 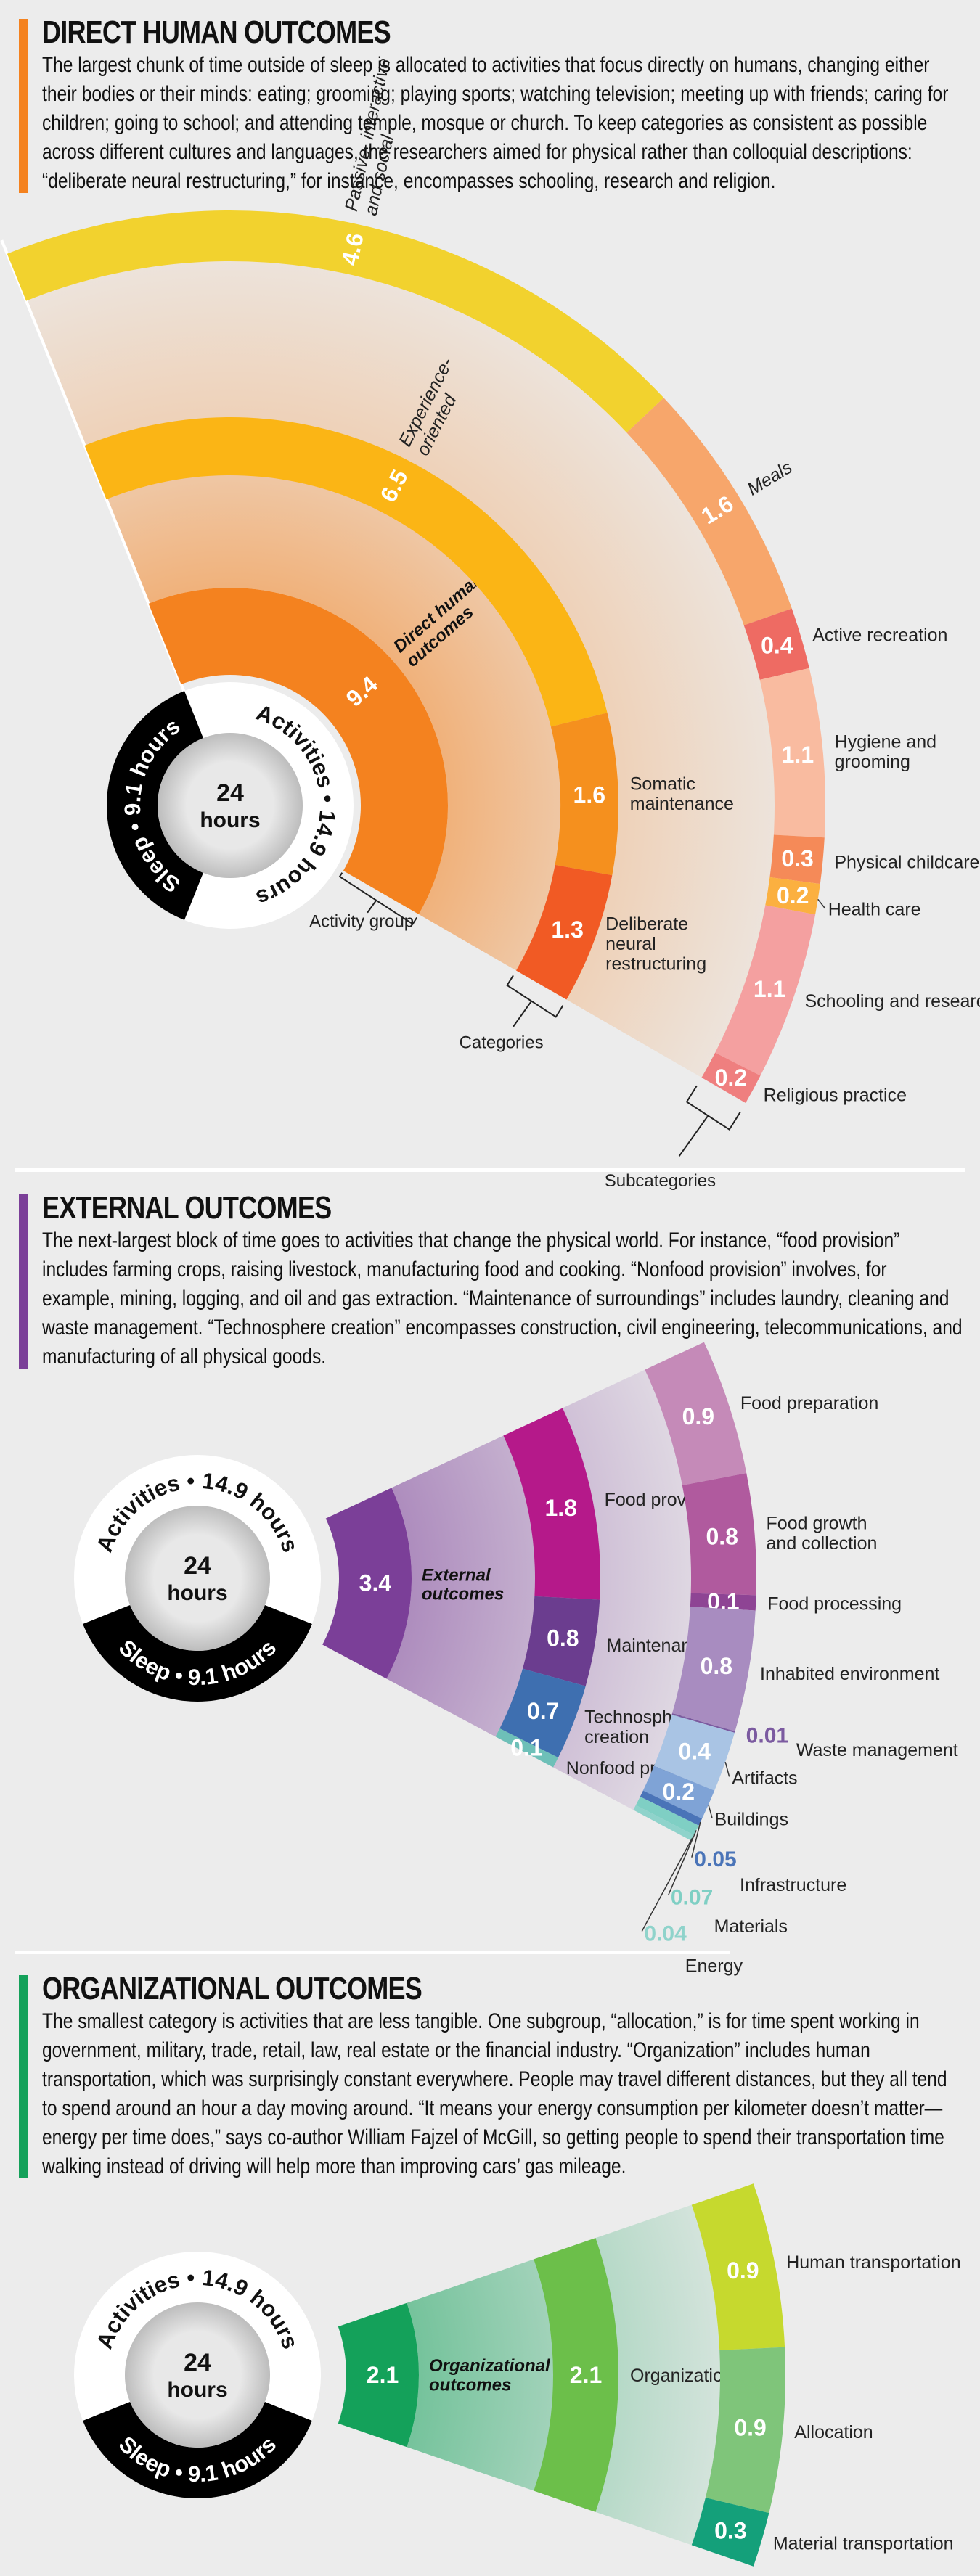 What do you see at coordinates (631, 944) in the screenshot?
I see `label-line: neural` at bounding box center [631, 944].